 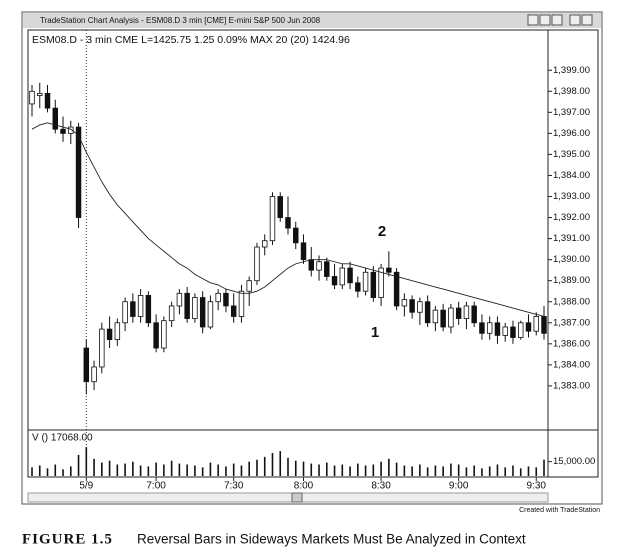 What do you see at coordinates (571, 259) in the screenshot?
I see `y-tick-label: 1,390.00` at bounding box center [571, 259].